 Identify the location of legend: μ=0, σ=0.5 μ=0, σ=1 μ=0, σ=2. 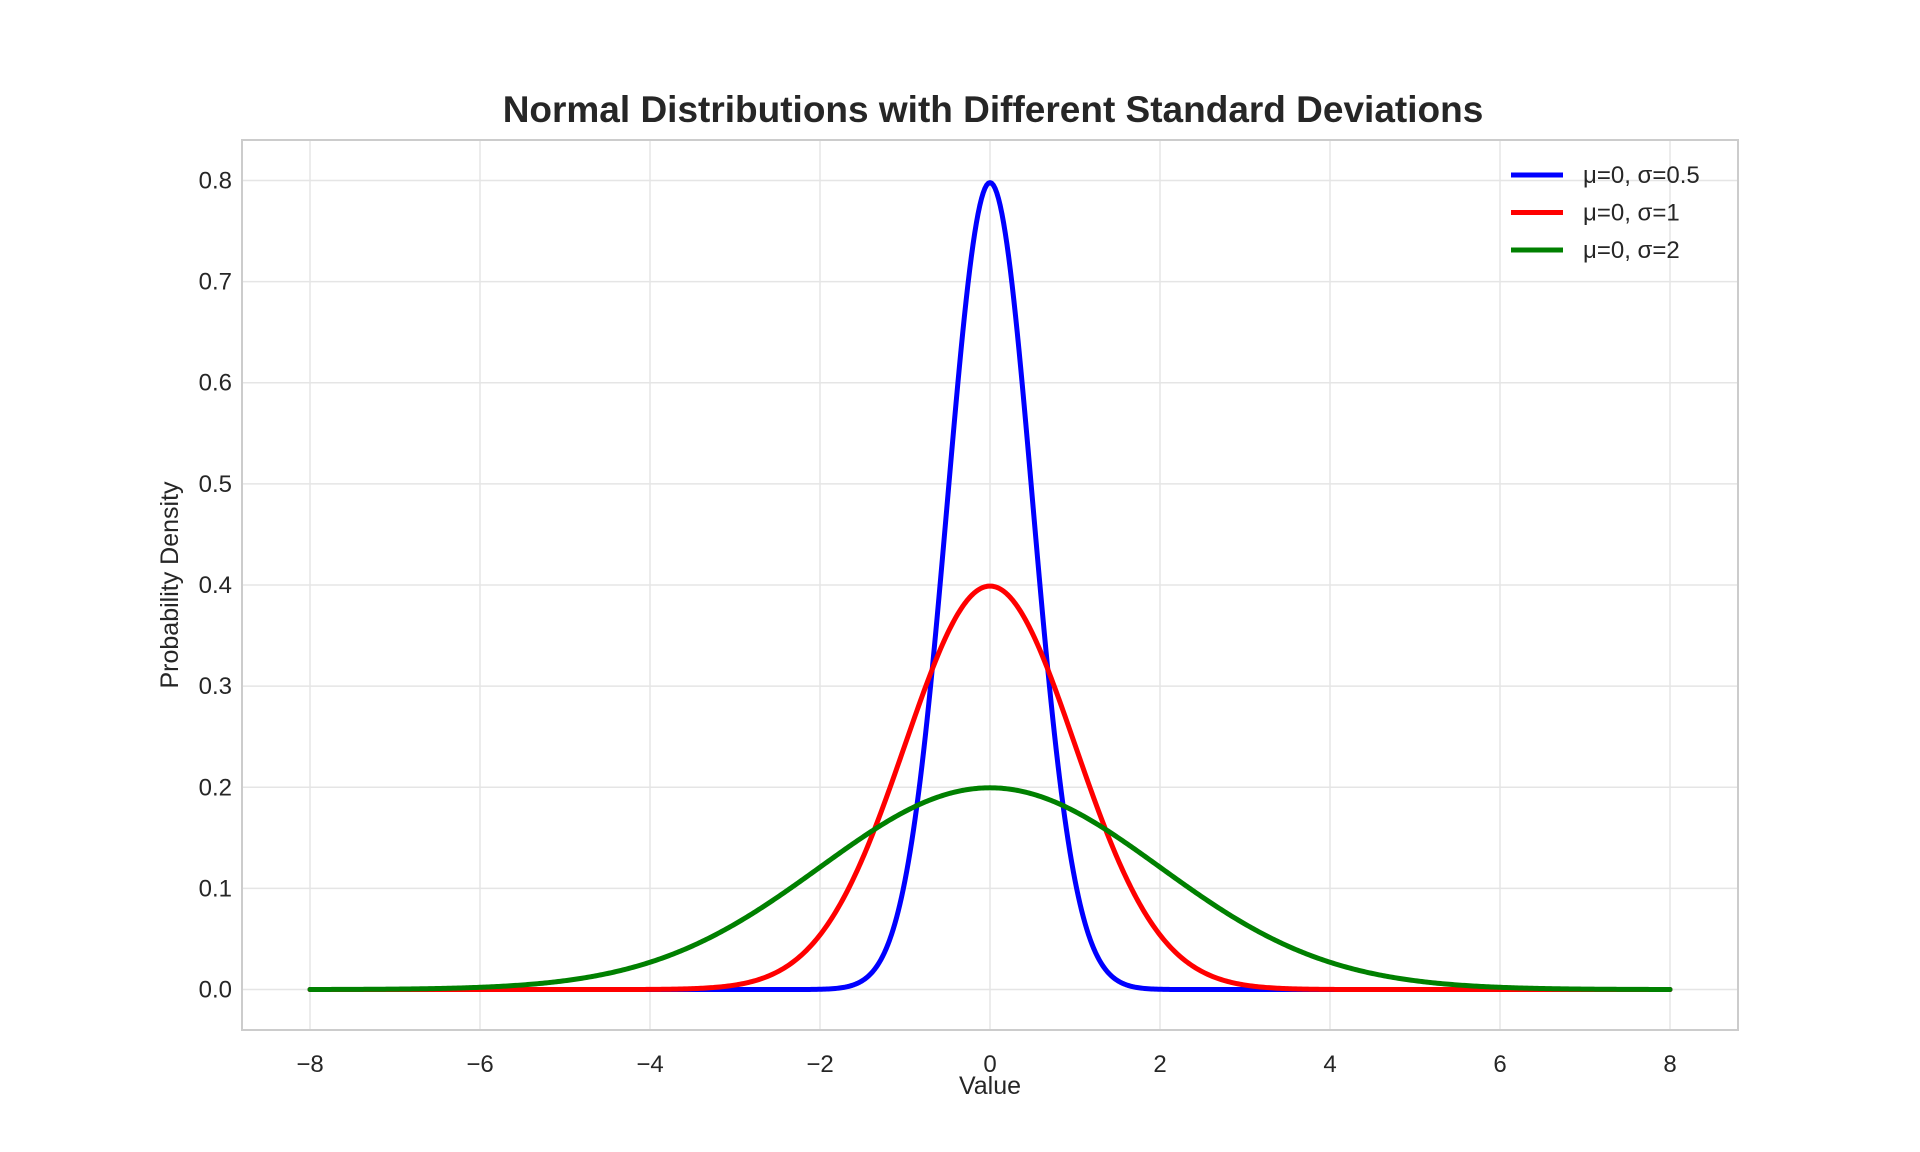
(1605, 213).